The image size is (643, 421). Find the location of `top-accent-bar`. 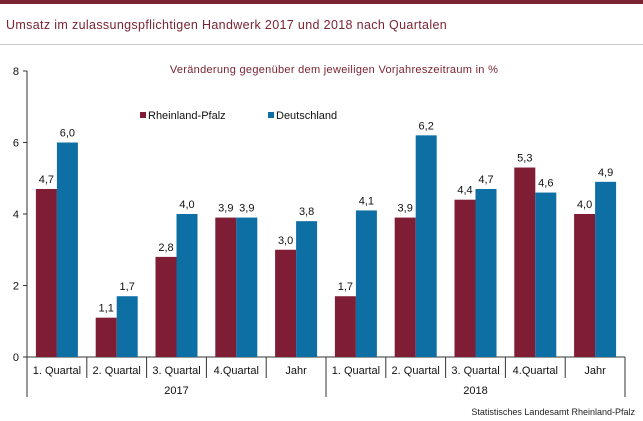

top-accent-bar is located at coordinates (321, 2).